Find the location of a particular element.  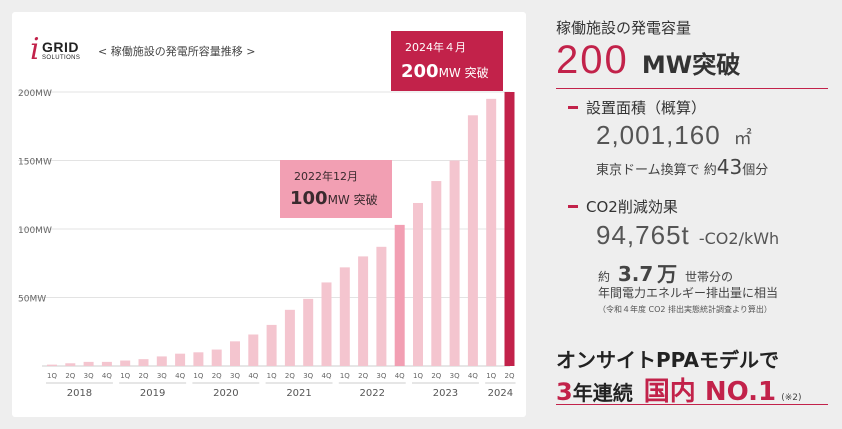

callout-2022: 2022年12月 100MW 突破 is located at coordinates (336, 189).